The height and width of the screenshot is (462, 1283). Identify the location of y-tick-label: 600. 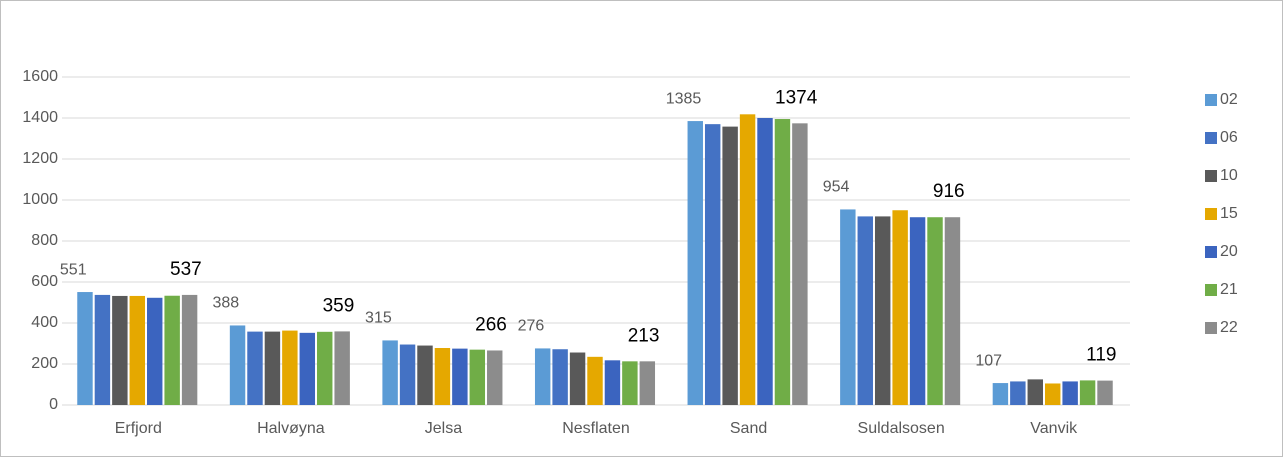
(44, 281).